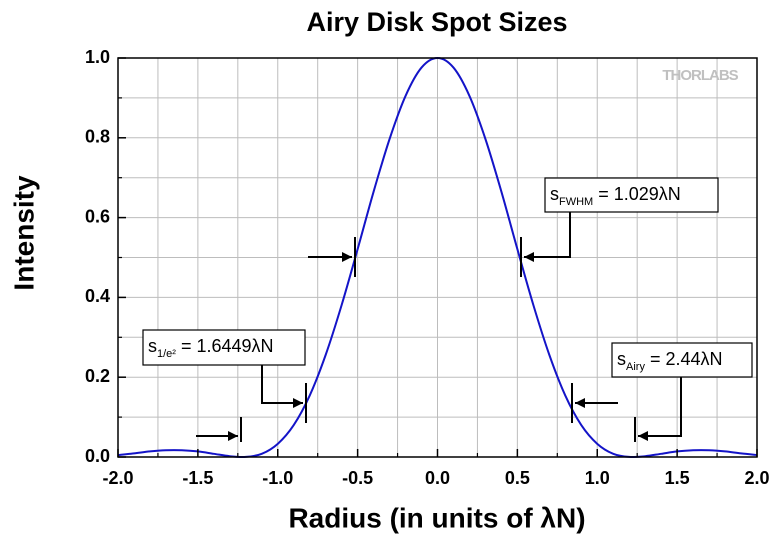 The height and width of the screenshot is (540, 780). What do you see at coordinates (97, 57) in the screenshot?
I see `y-tick-label: 1.0` at bounding box center [97, 57].